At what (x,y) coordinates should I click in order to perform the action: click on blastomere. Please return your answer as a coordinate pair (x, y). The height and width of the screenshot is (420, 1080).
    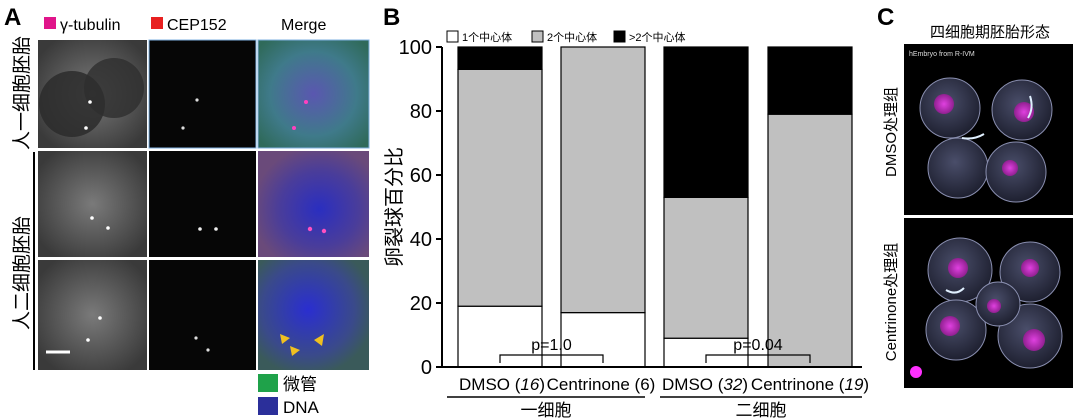
    Looking at the image, I should click on (958, 168).